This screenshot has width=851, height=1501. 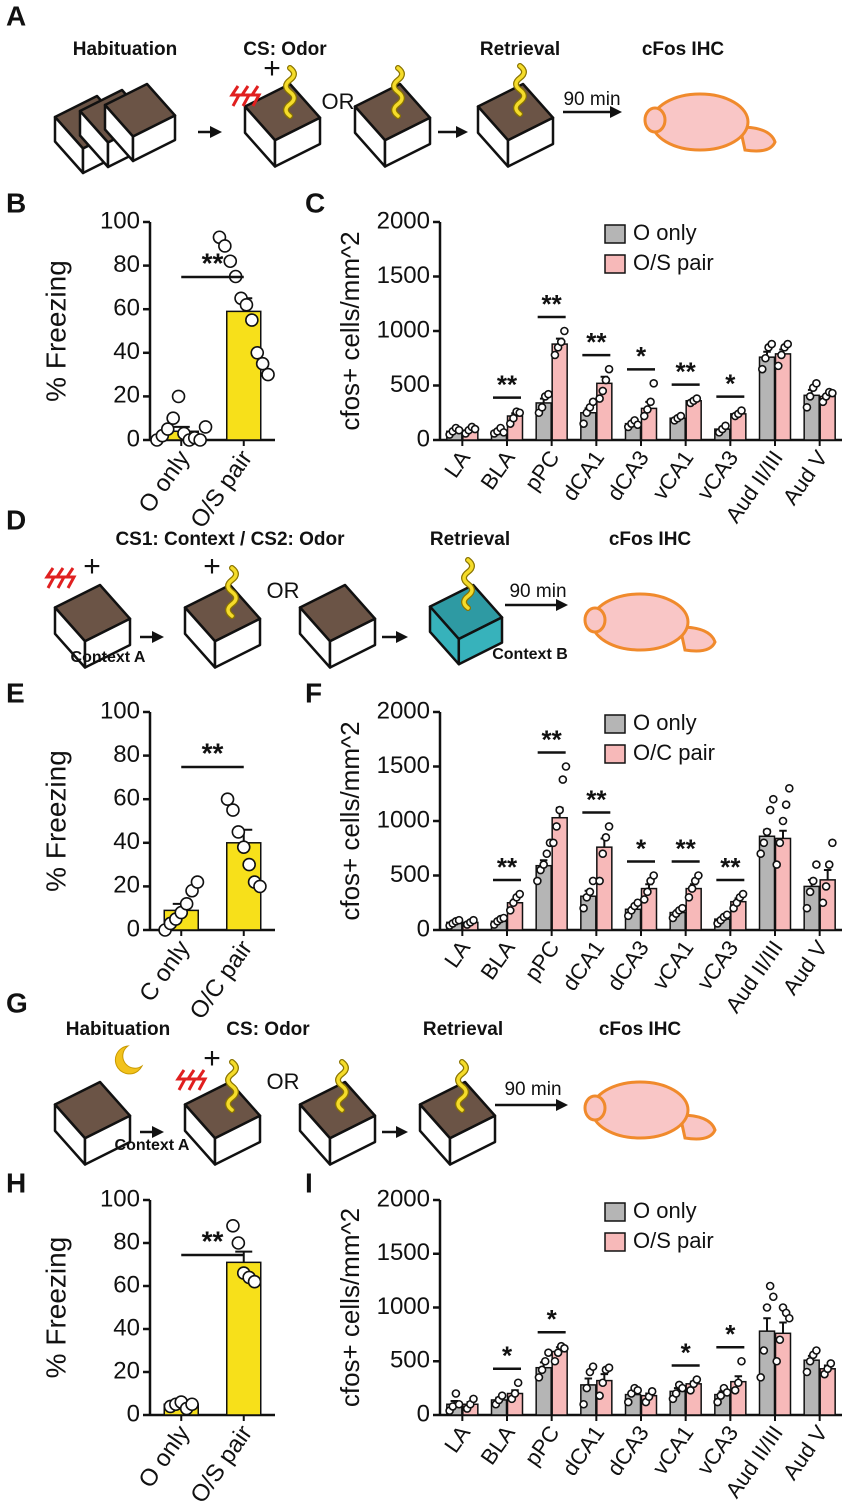 I want to click on x-tick-label: C only, so click(x=164, y=971).